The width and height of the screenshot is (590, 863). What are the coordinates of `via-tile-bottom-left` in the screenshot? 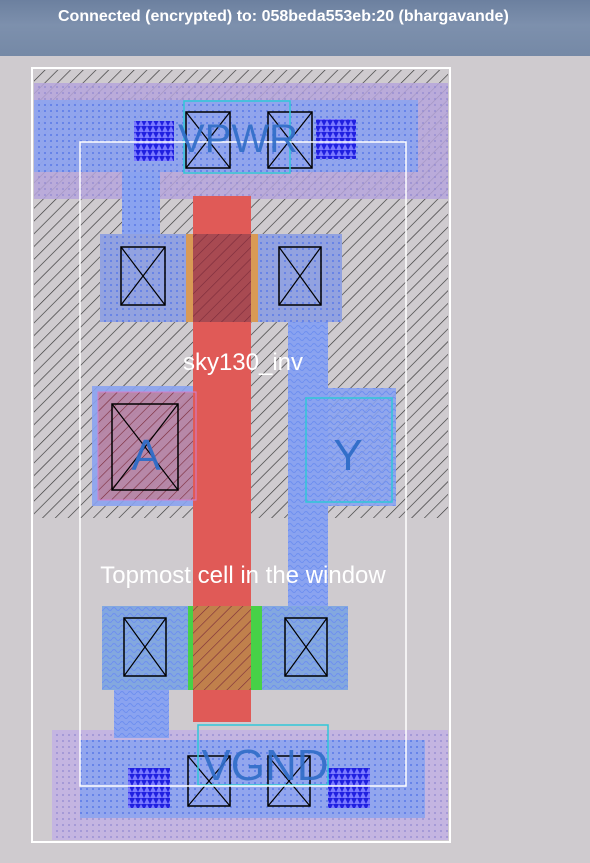 It's located at (149, 788).